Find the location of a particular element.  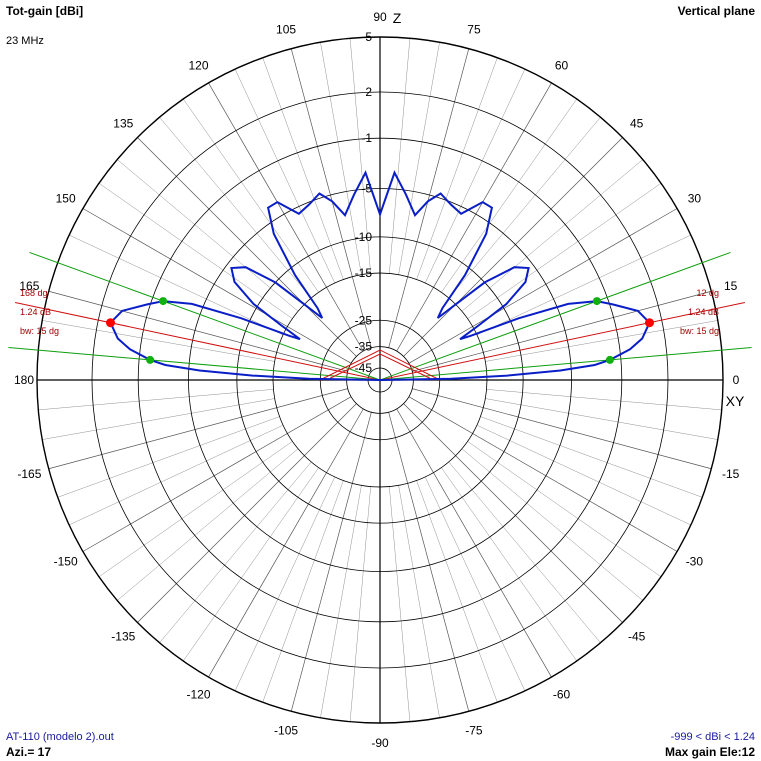

angle-label: -105 is located at coordinates (286, 731).